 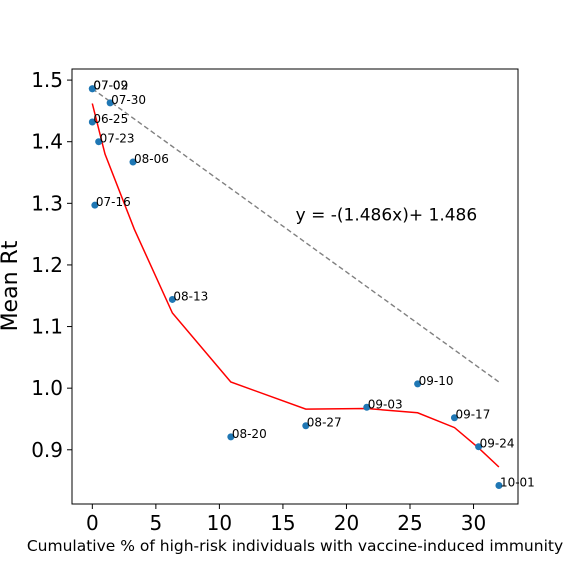 I want to click on y-tick-label: 1.4, so click(x=47, y=142).